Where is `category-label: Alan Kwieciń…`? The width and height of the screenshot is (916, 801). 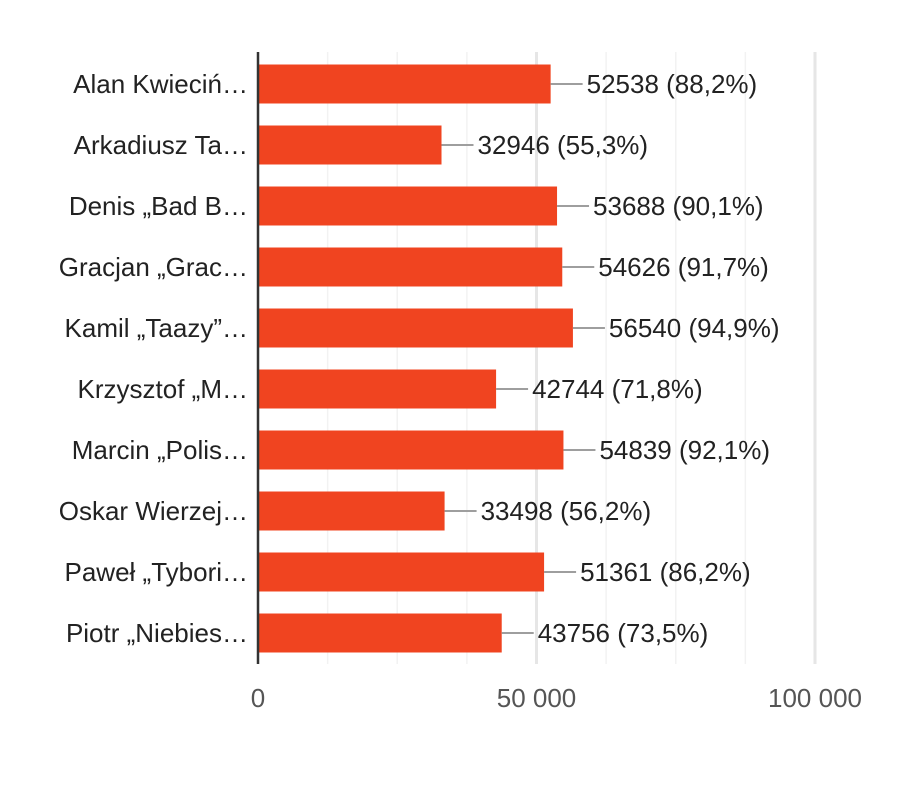 category-label: Alan Kwieciń… is located at coordinates (160, 84).